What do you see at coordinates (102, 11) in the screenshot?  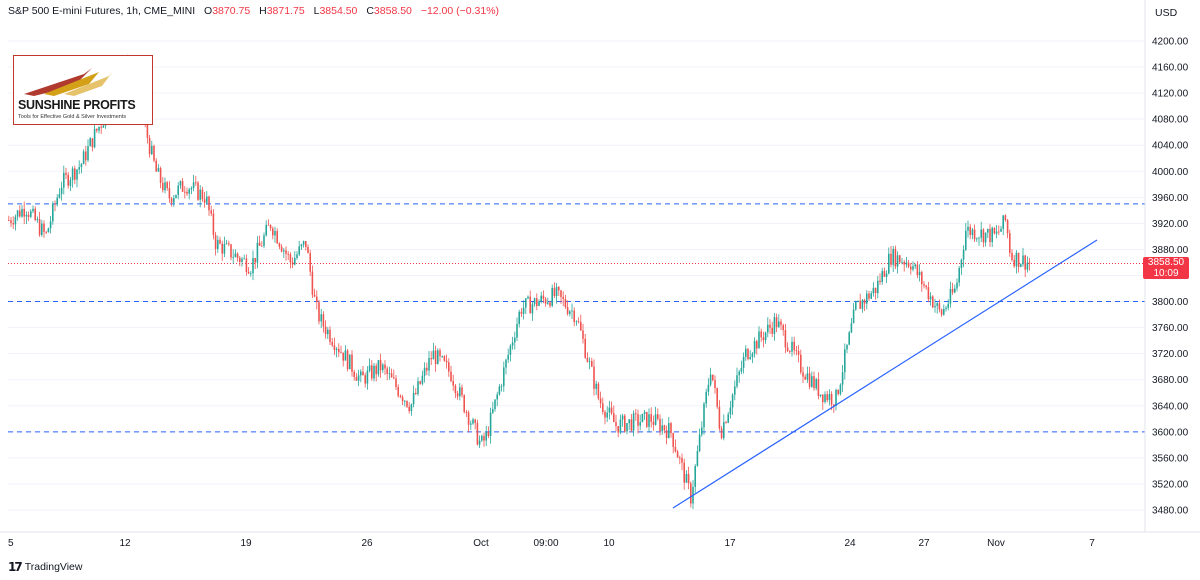 I see `symbol-title: S&P 500 E-mini Futures, 1h, CME_MINI` at bounding box center [102, 11].